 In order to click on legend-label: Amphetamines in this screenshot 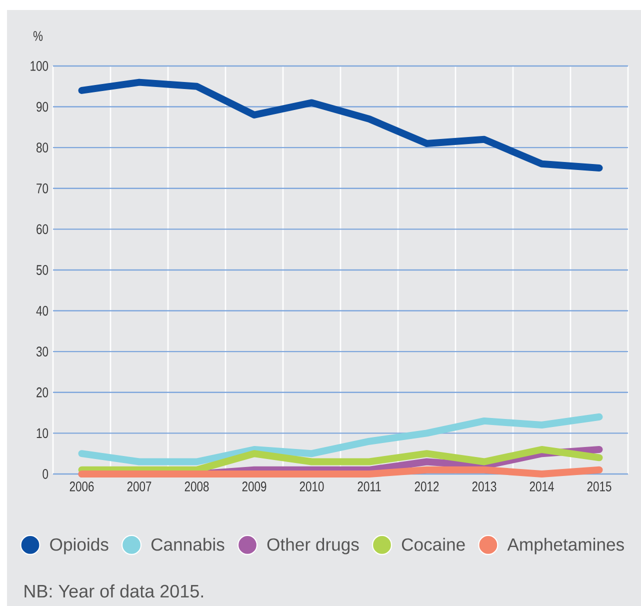, I will do `click(565, 546)`.